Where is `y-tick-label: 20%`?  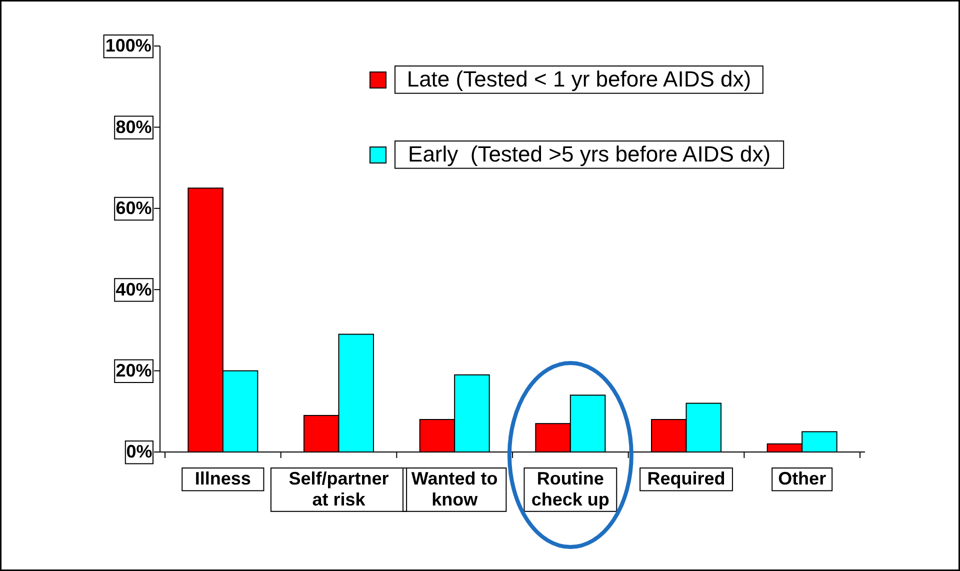
y-tick-label: 20% is located at coordinates (134, 370).